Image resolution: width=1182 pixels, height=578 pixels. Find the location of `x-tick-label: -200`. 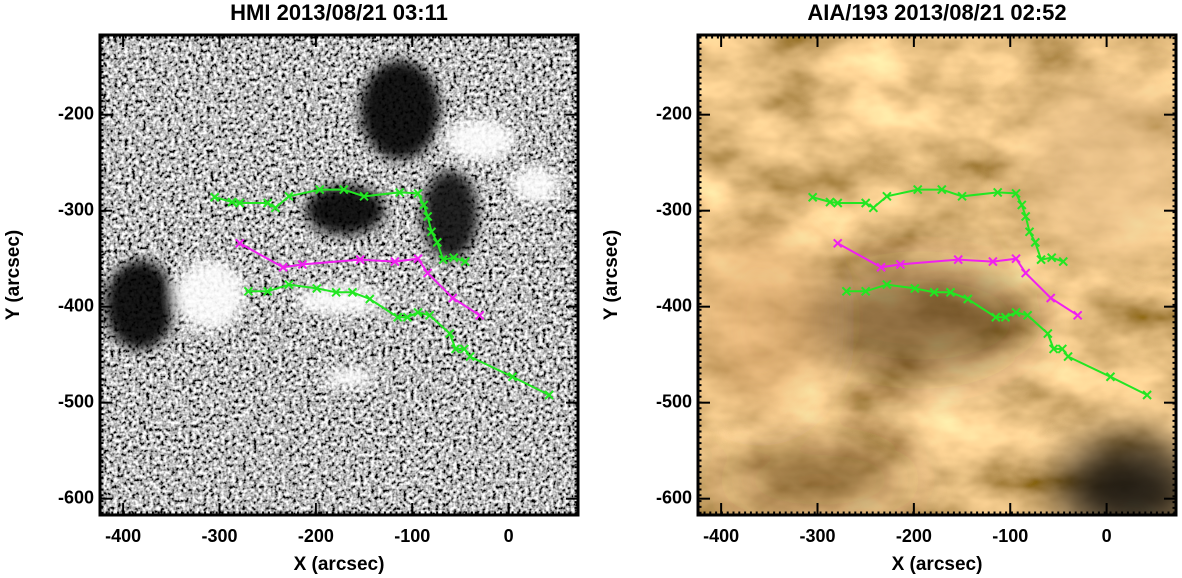

x-tick-label: -200 is located at coordinates (914, 536).